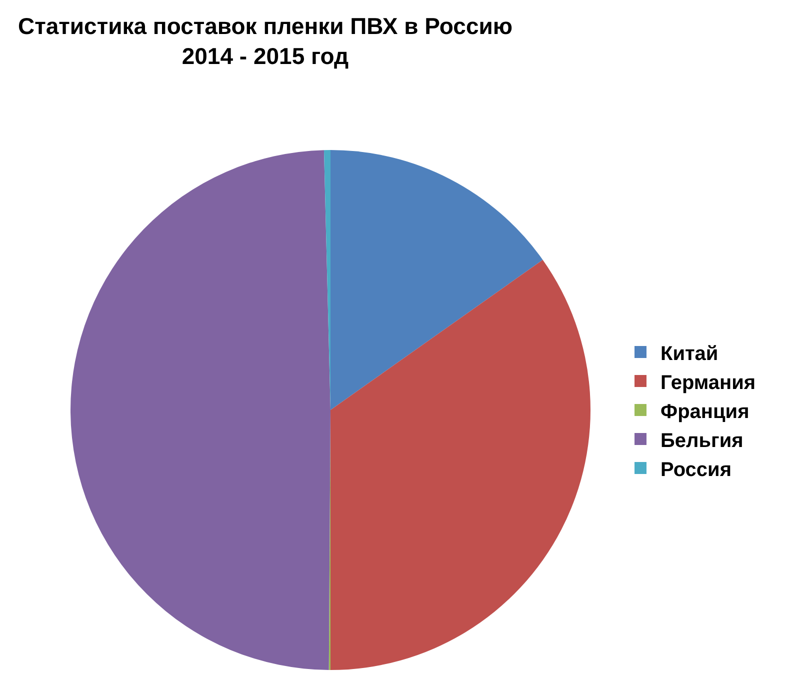 The height and width of the screenshot is (680, 800). Describe the element at coordinates (708, 383) in the screenshot. I see `legend-label: Германия` at that location.